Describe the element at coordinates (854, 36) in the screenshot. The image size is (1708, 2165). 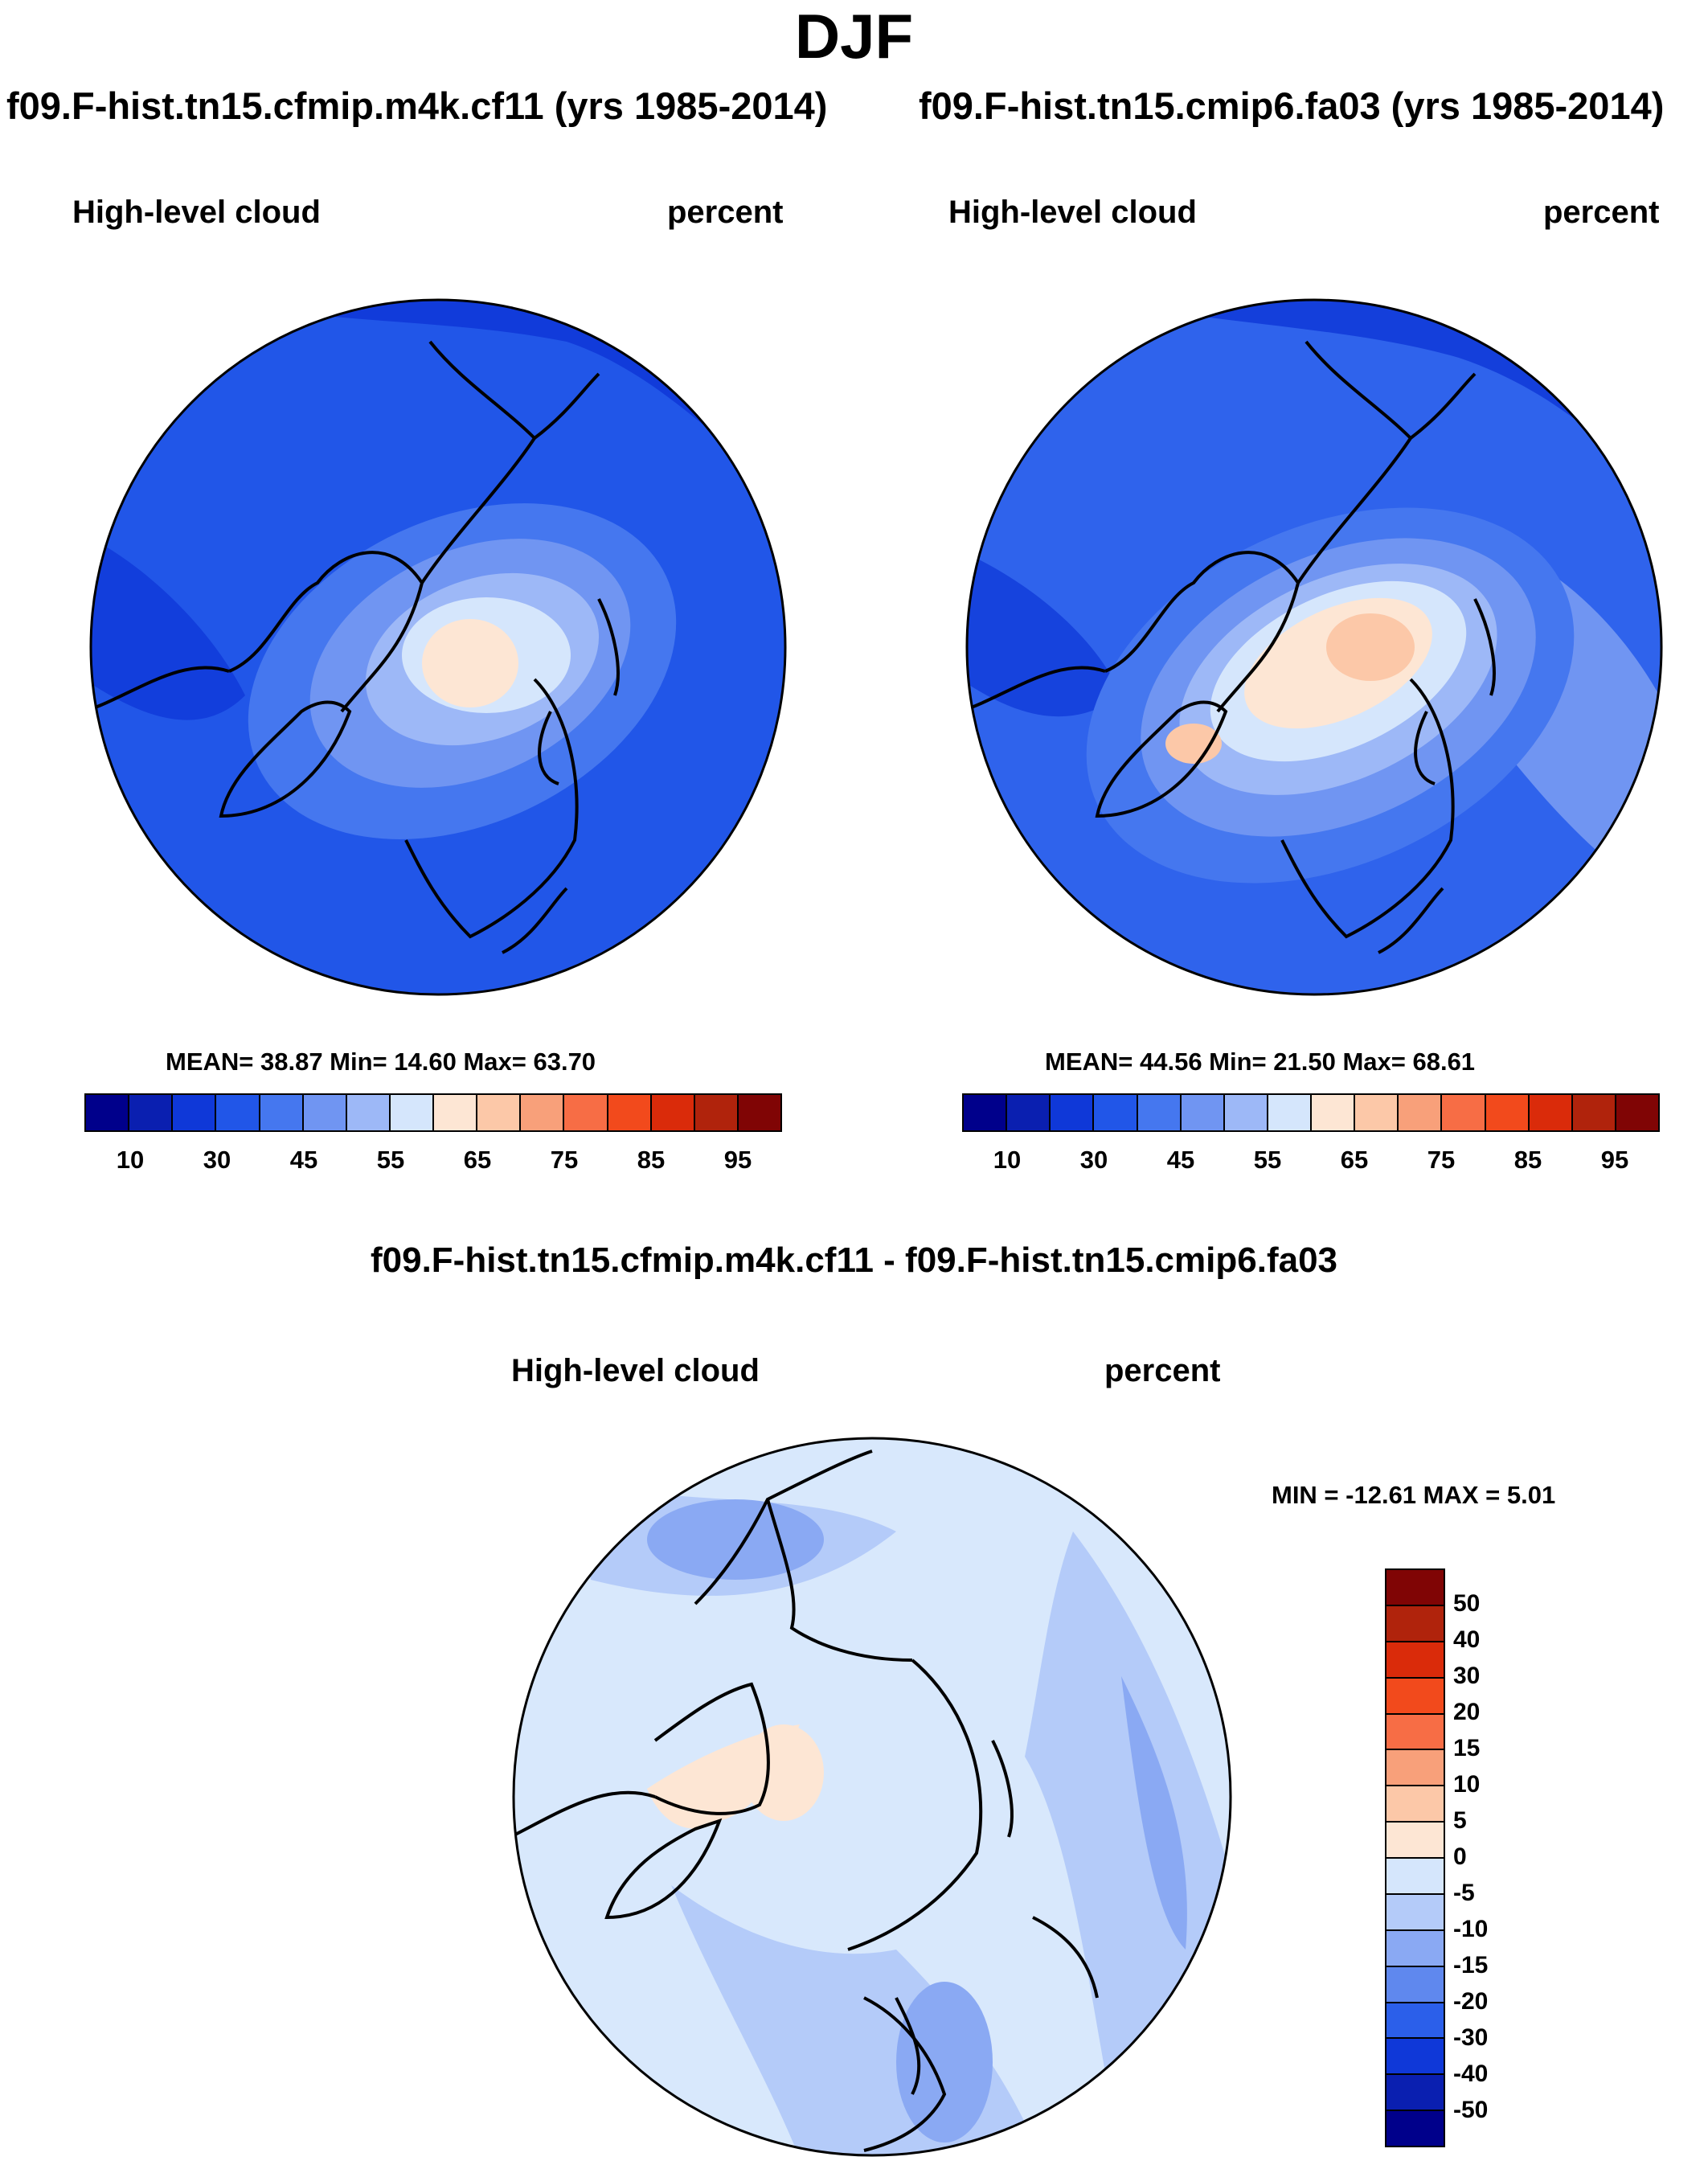
I see `figure-title: DJF` at that location.